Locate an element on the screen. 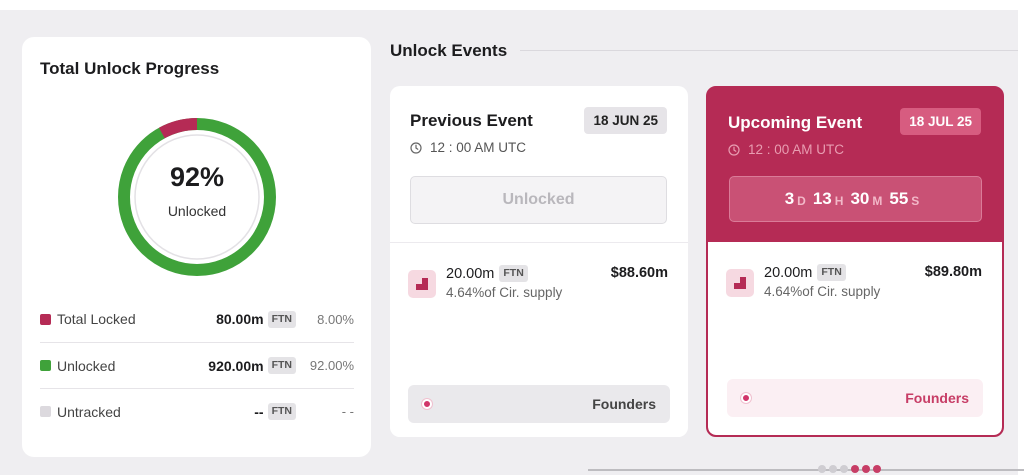  allocation-usd: $88.60m is located at coordinates (639, 273).